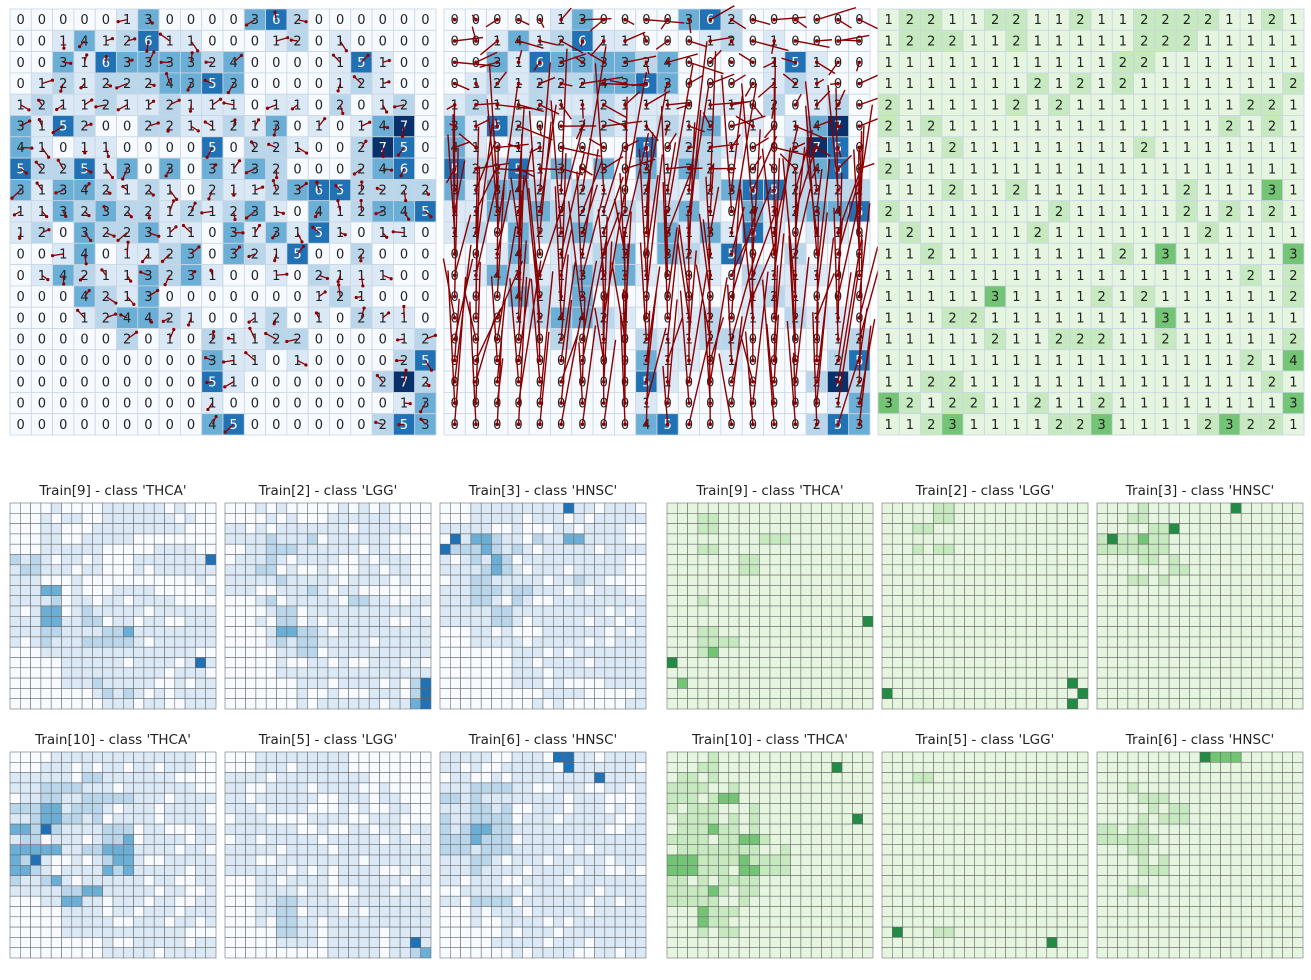  Describe the element at coordinates (769, 491) in the screenshot. I see `sample-panel-title: Train[9] - class 'THCA'` at that location.